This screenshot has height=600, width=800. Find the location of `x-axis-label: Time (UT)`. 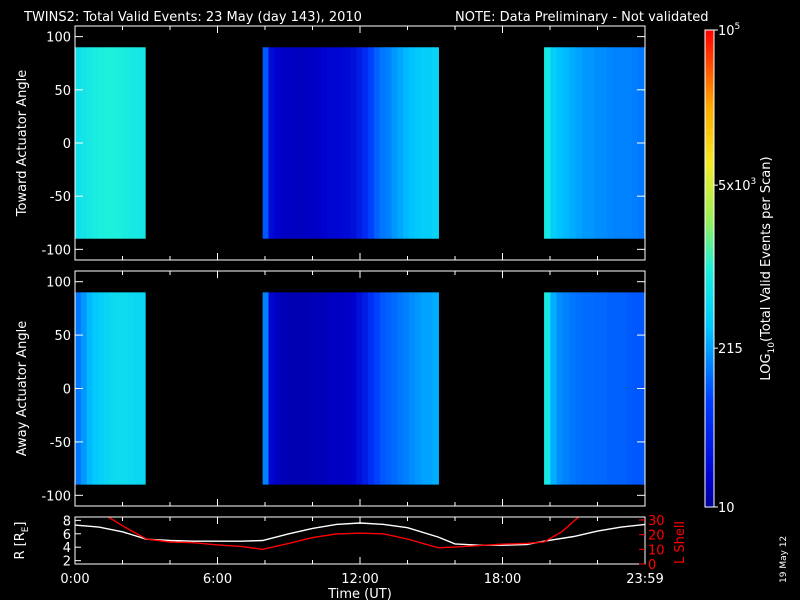

x-axis-label: Time (UT) is located at coordinates (359, 593).